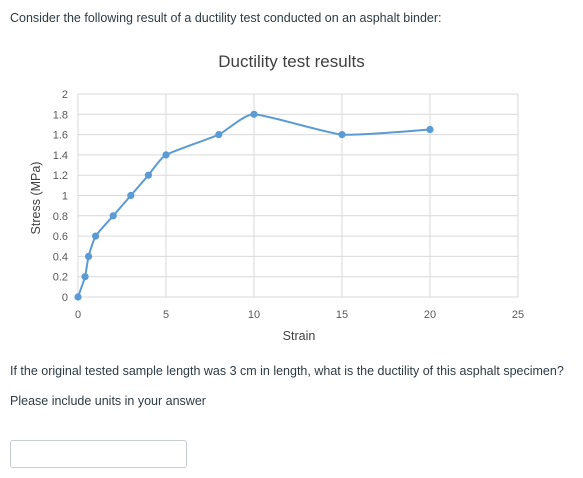  I want to click on x-tick-label: 15, so click(342, 315).